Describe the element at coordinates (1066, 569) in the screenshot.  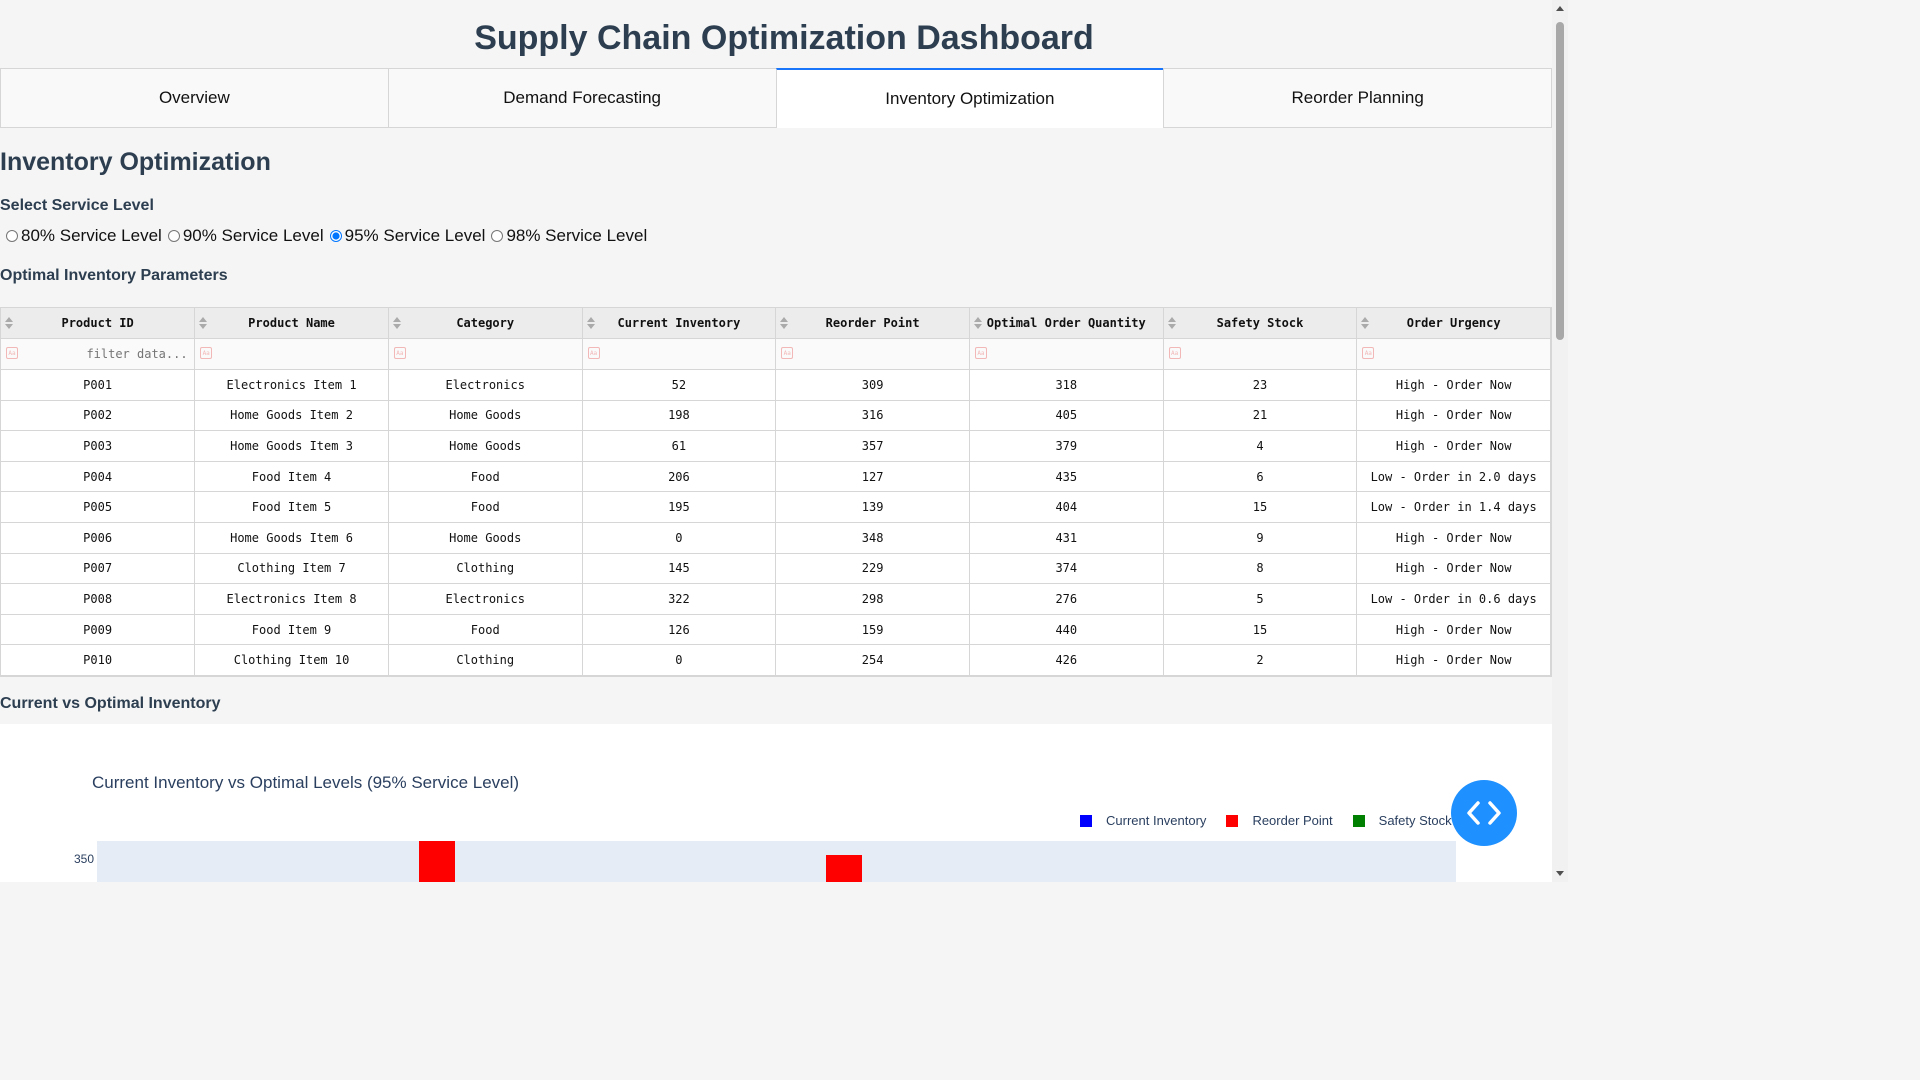
I see `table-cell: 374` at that location.